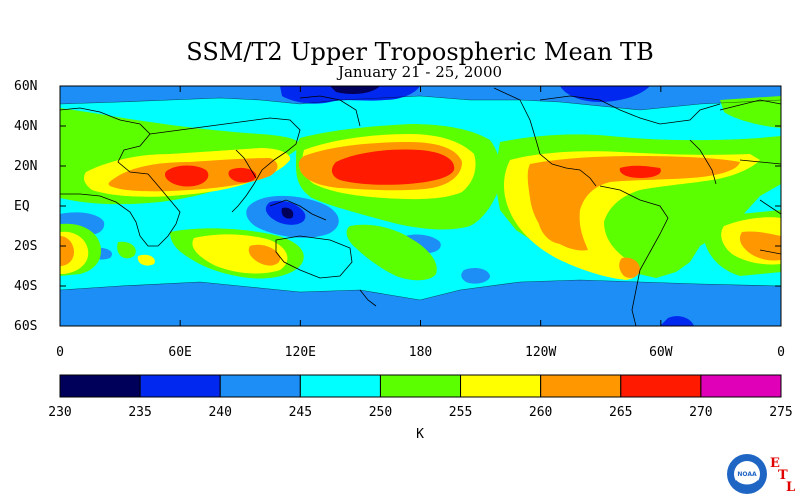 This screenshot has height=500, width=800. I want to click on longitude-label: 60W, so click(661, 352).